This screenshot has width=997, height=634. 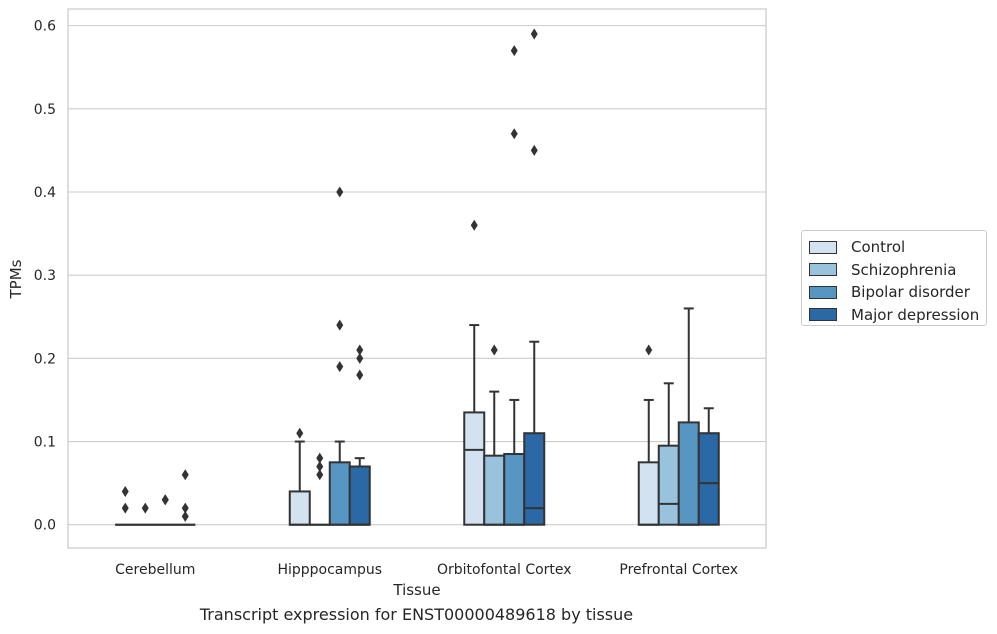 I want to click on legend-swatch-major-depression, so click(x=823, y=315).